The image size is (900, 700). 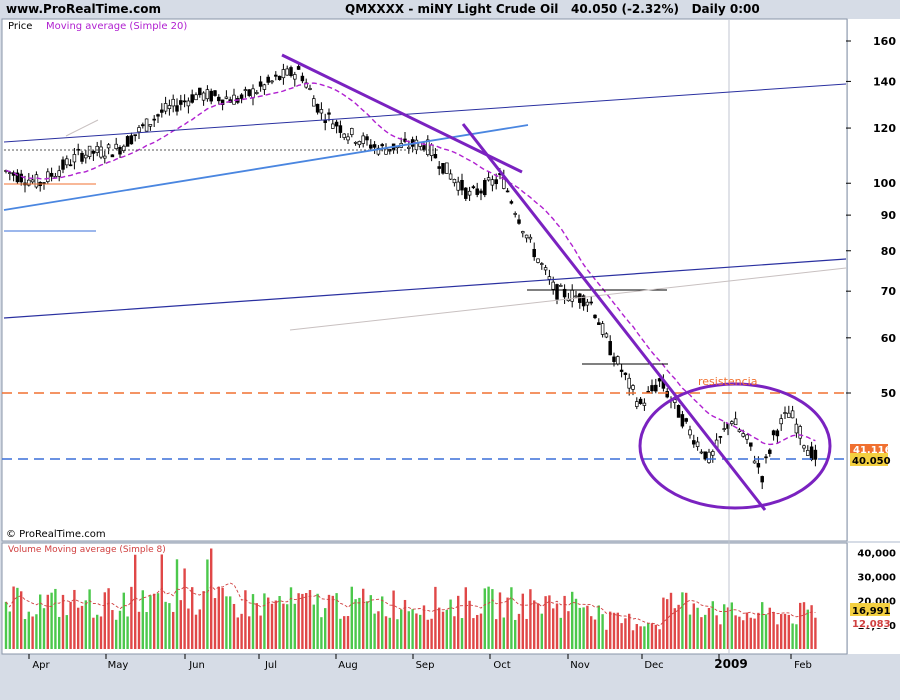 What do you see at coordinates (870, 609) in the screenshot?
I see `volume-badge` at bounding box center [870, 609].